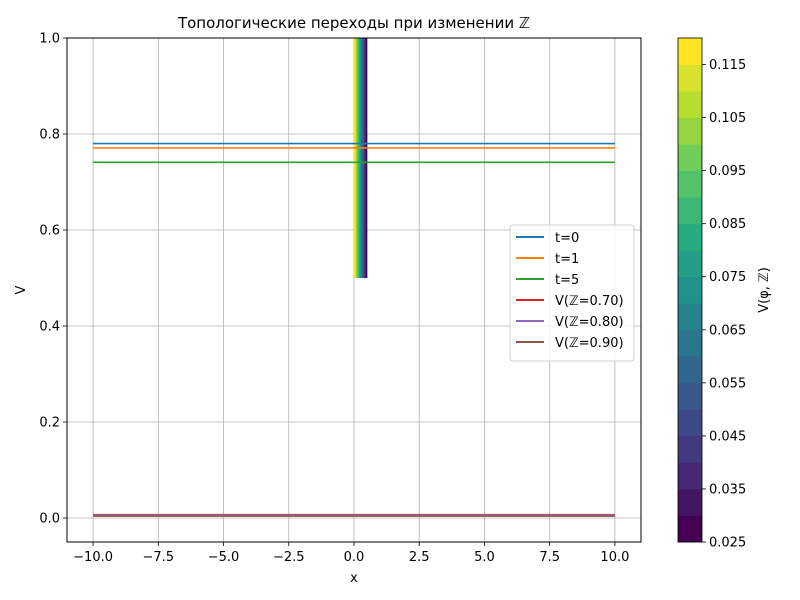 The height and width of the screenshot is (600, 800). I want to click on colorbar-tick-label: 0.035, so click(727, 489).